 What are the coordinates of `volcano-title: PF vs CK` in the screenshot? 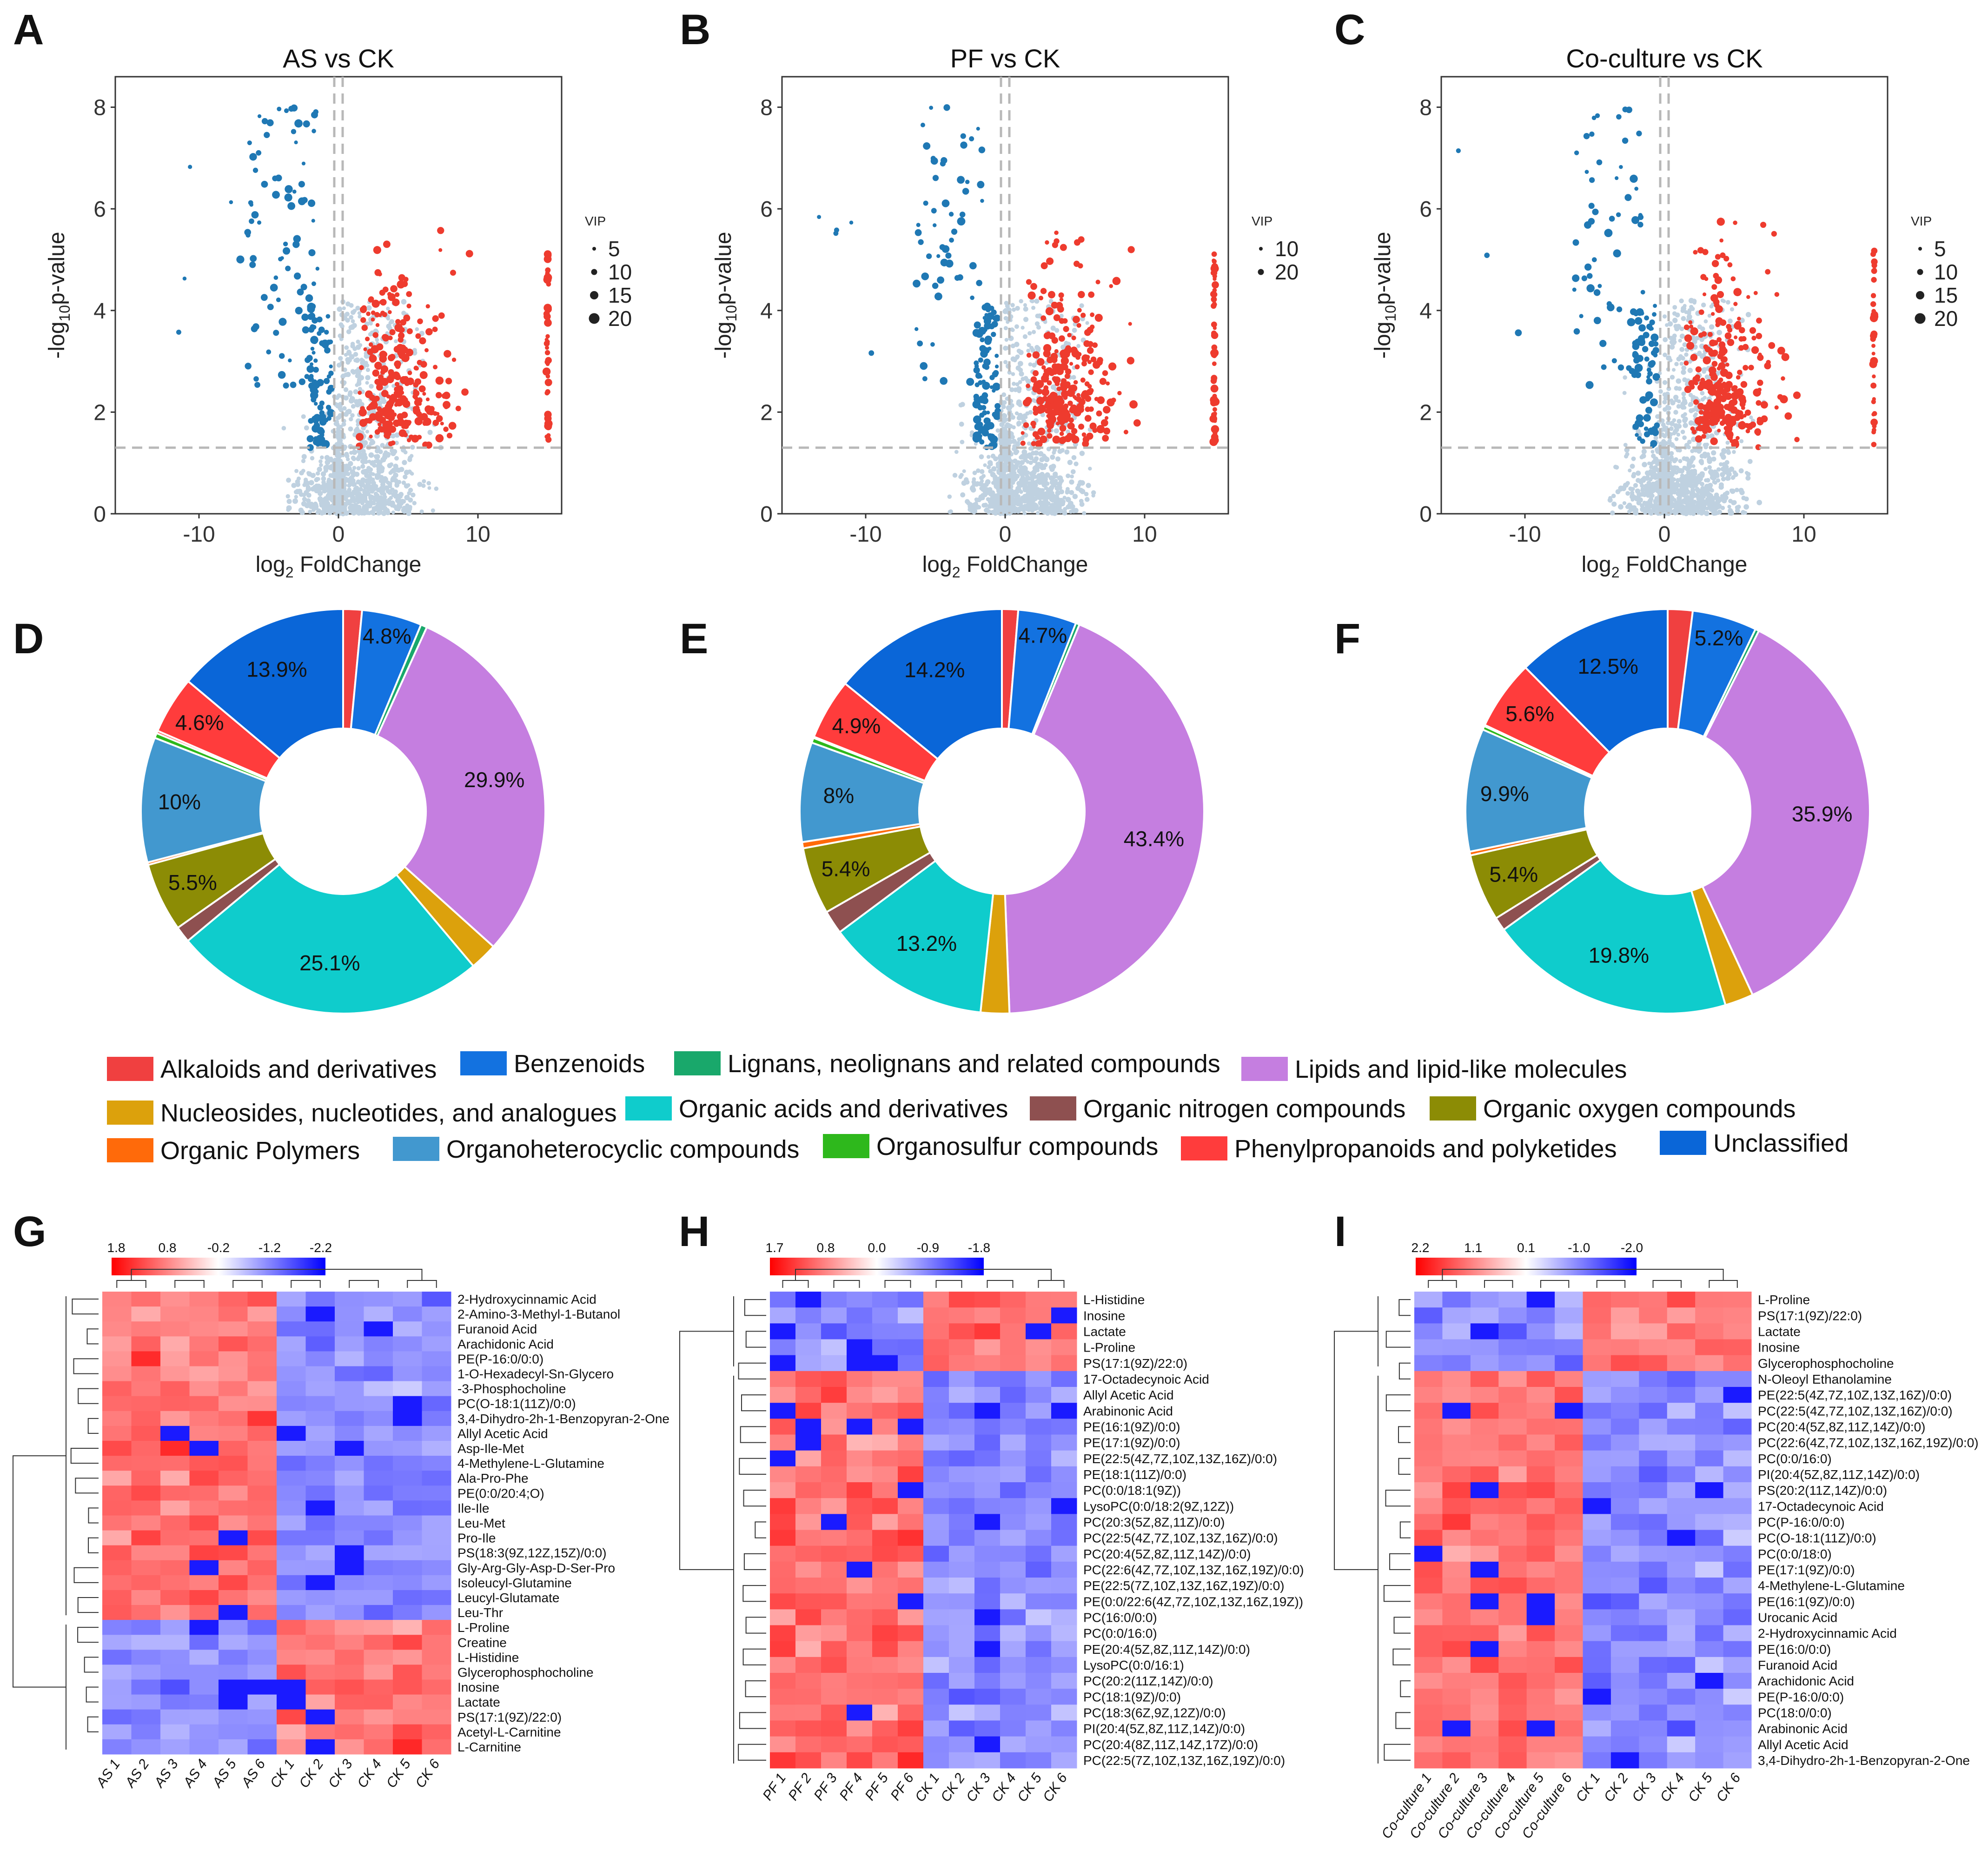 It's located at (1005, 58).